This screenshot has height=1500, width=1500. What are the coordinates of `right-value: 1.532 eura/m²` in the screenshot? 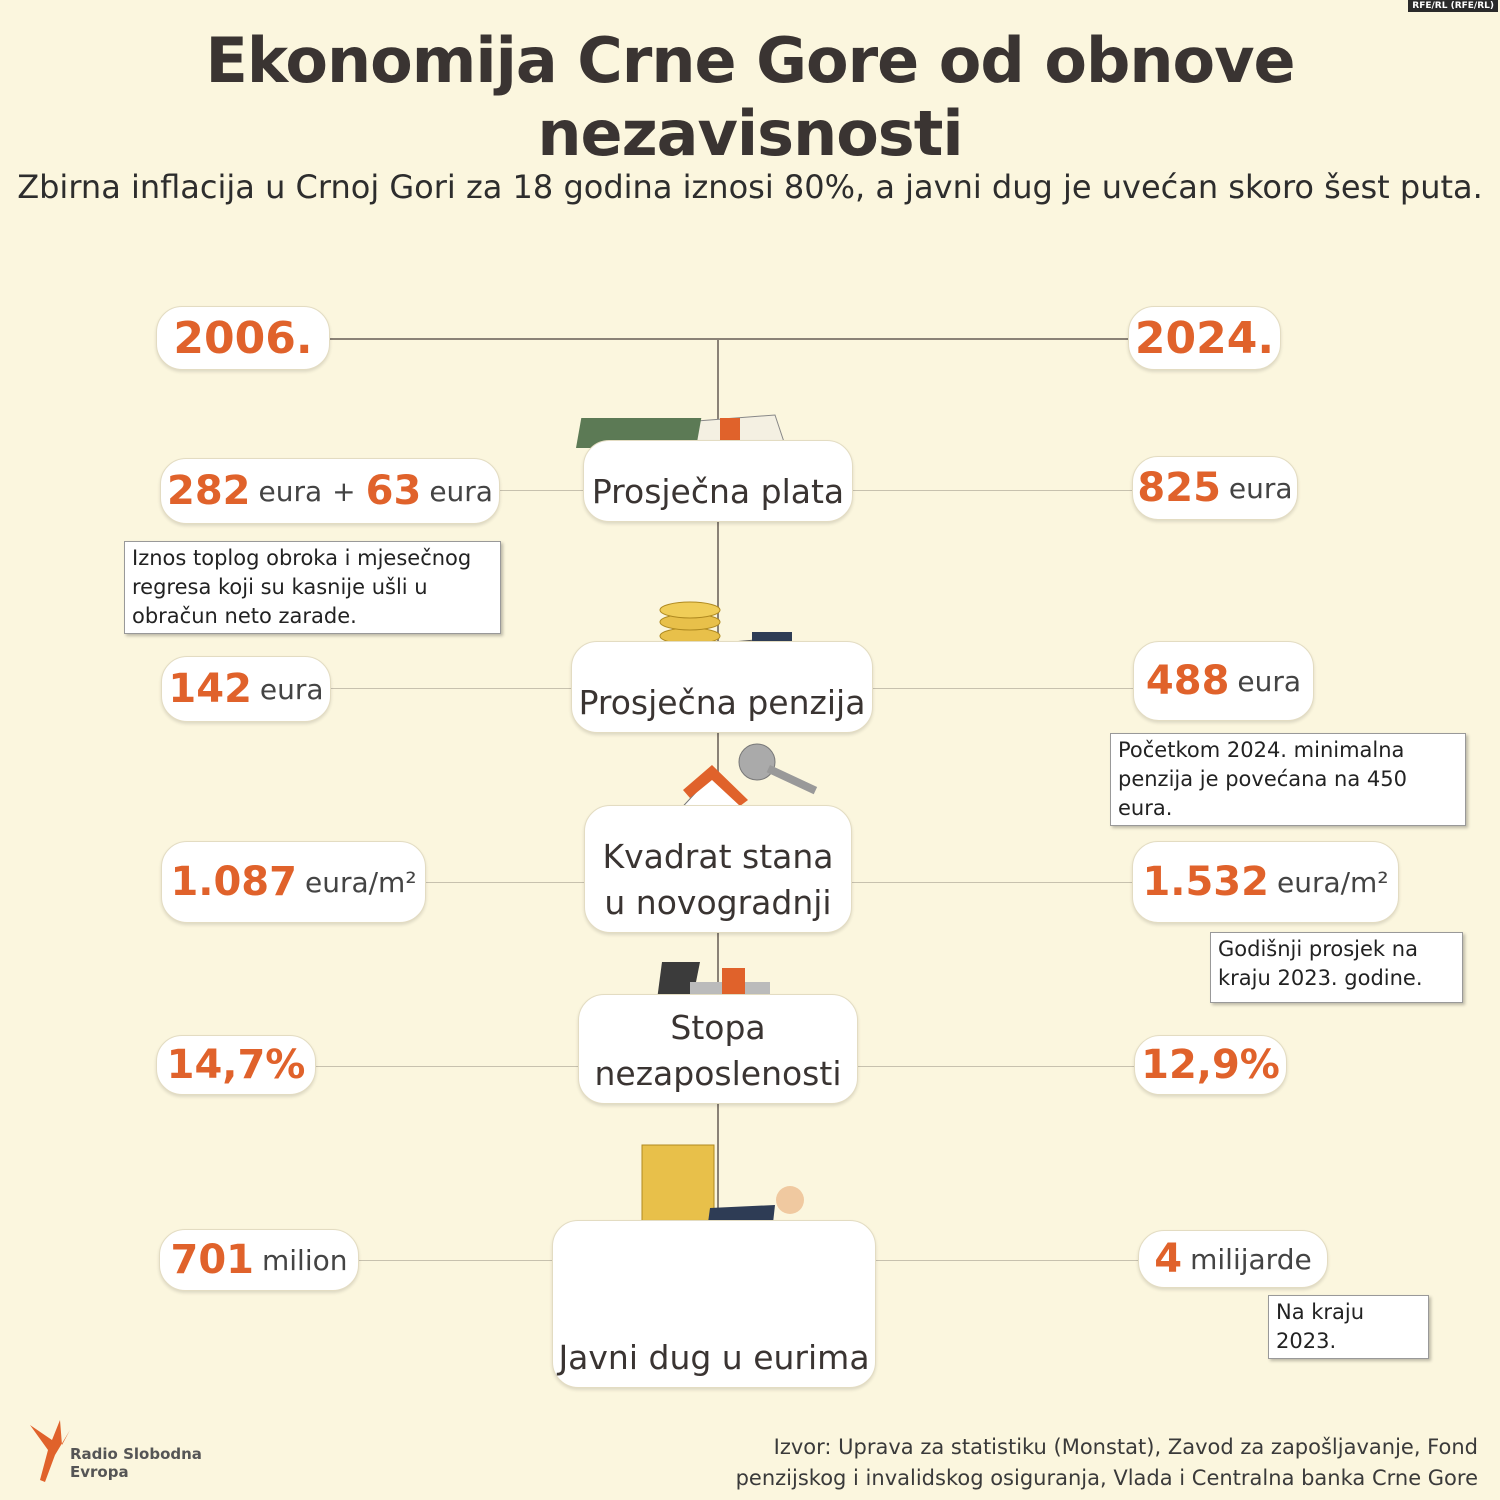 It's located at (1265, 882).